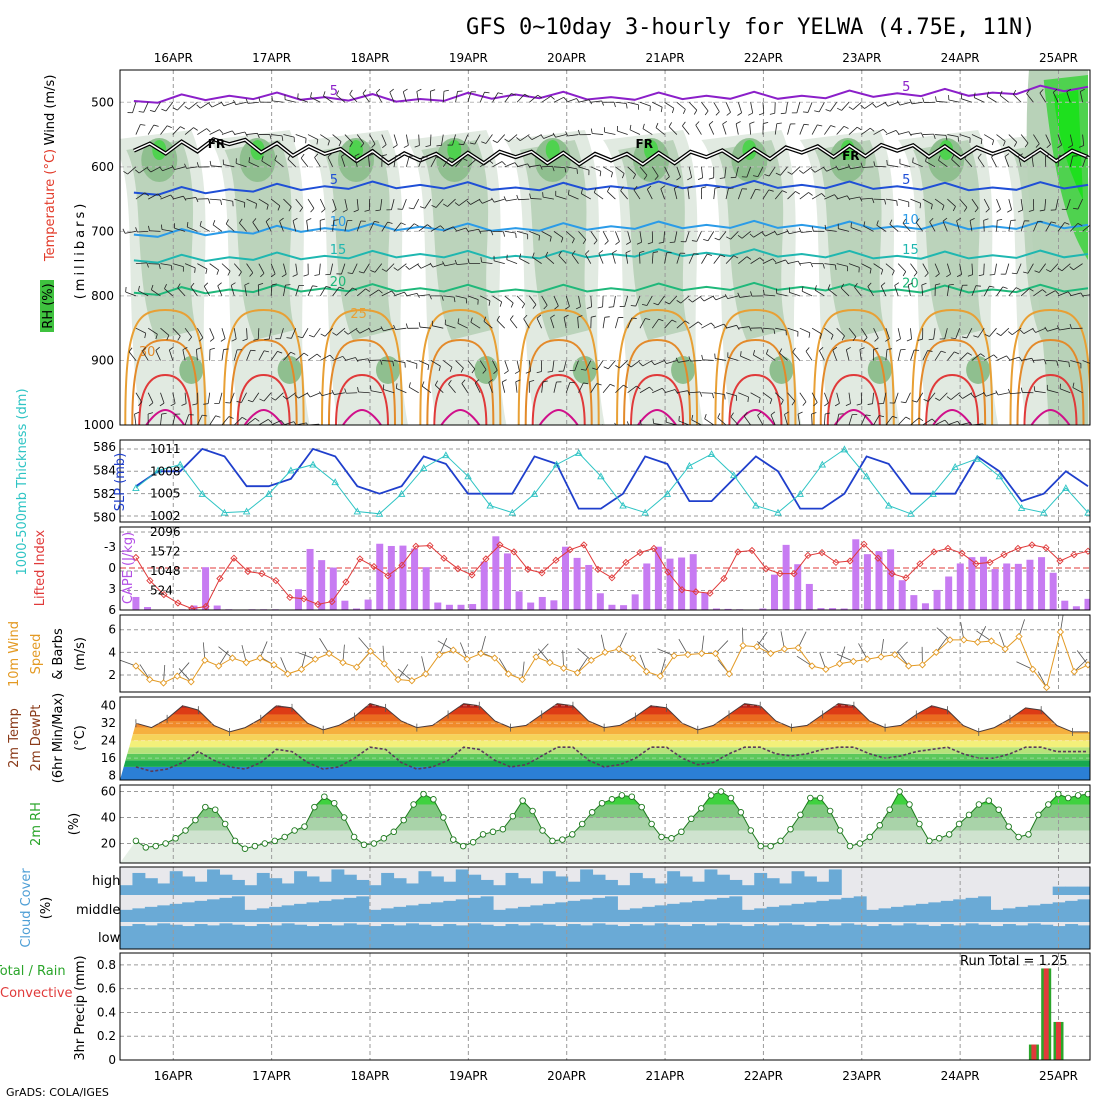  I want to click on rh-low-core, so click(683, 370).